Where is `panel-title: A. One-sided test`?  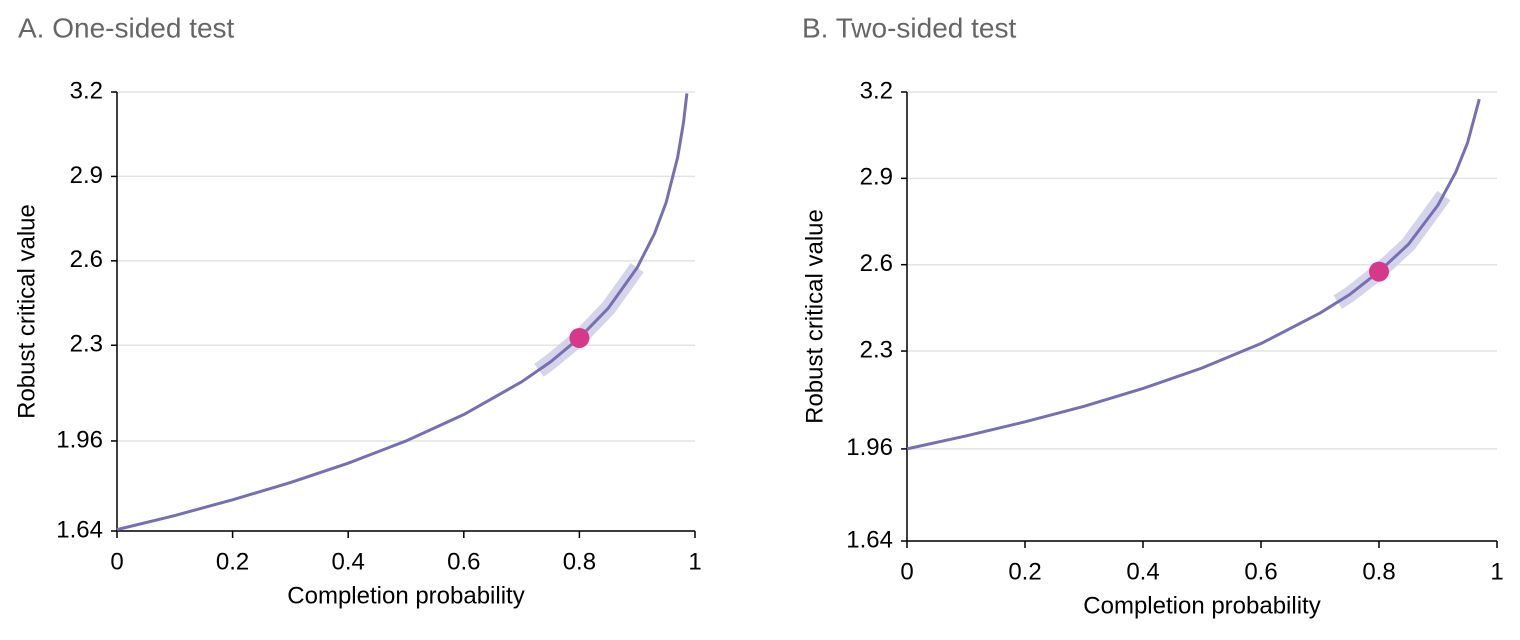
panel-title: A. One-sided test is located at coordinates (126, 27).